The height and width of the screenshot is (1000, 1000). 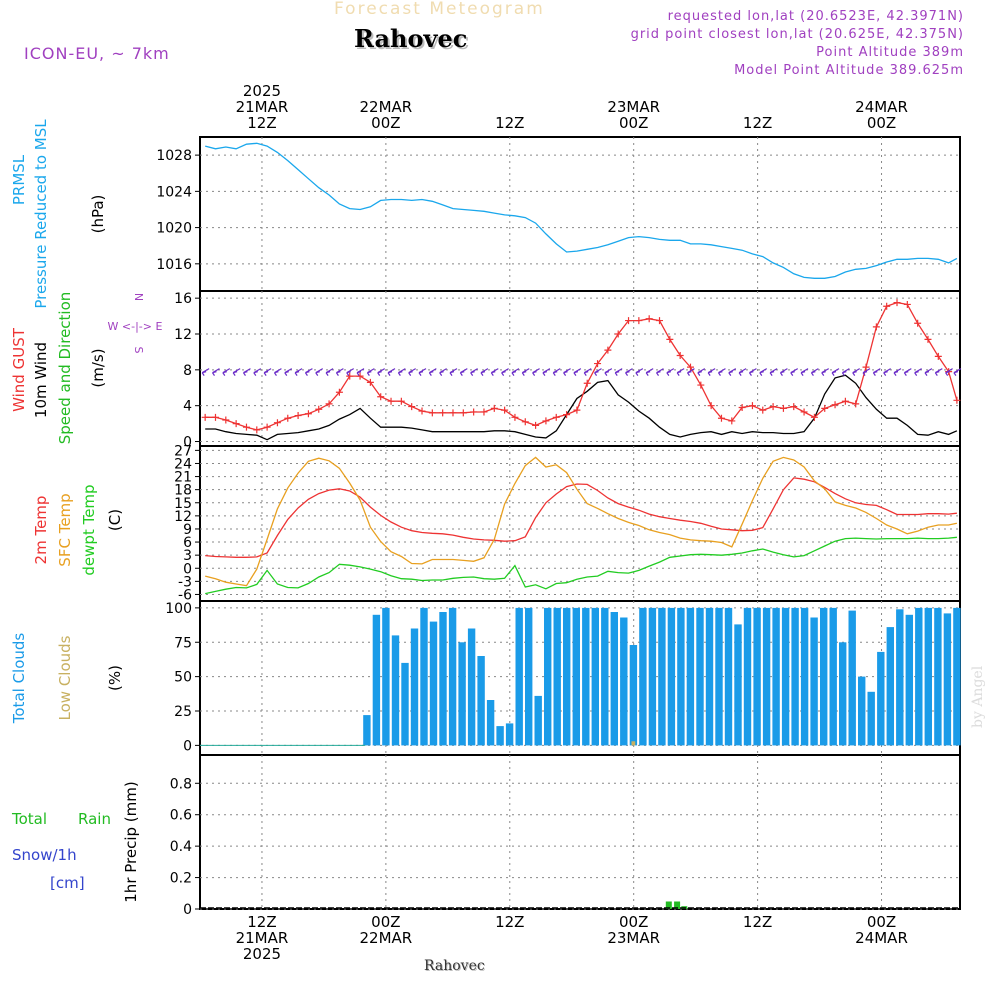 I want to click on rain-bar, so click(x=677, y=905).